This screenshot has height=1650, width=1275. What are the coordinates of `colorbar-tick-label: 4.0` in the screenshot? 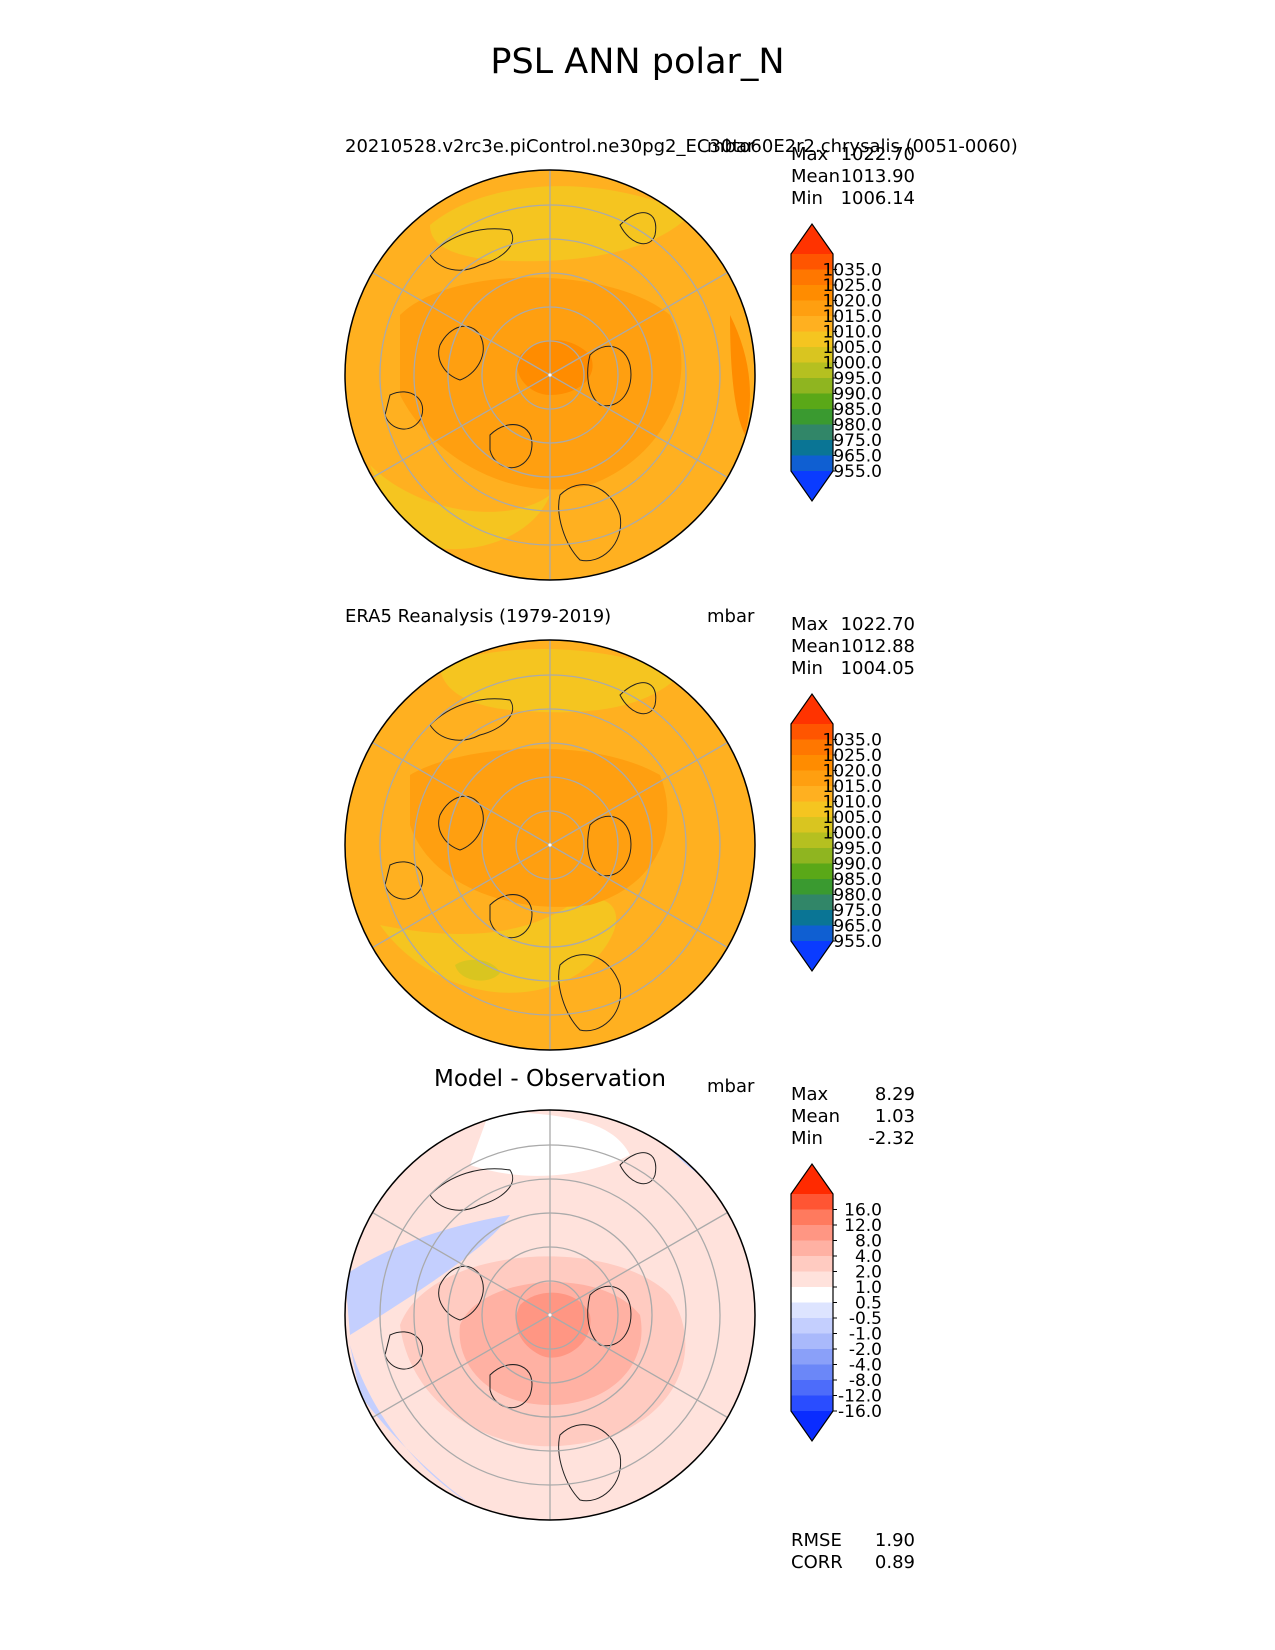 It's located at (868, 1257).